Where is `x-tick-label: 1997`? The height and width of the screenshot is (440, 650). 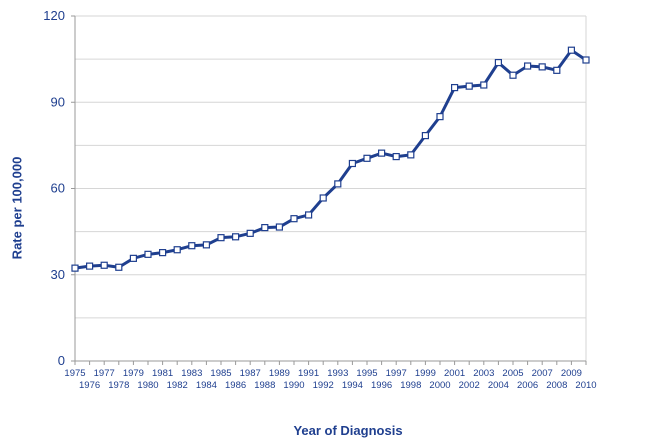
x-tick-label: 1997 is located at coordinates (396, 373).